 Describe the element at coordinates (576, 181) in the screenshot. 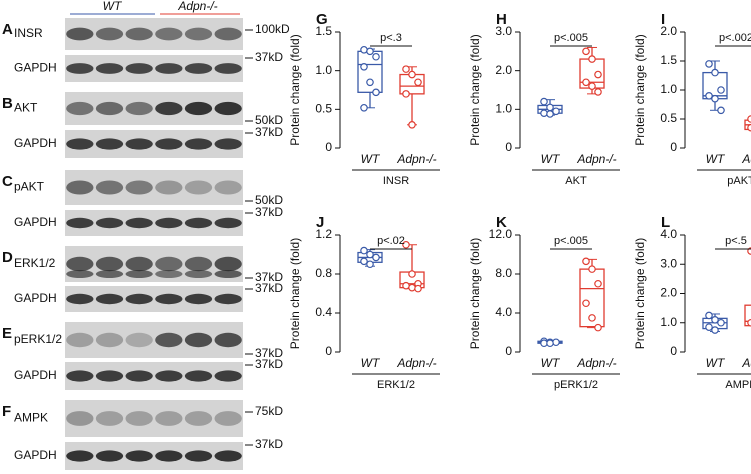

I see `x-axis-label: AKT` at that location.